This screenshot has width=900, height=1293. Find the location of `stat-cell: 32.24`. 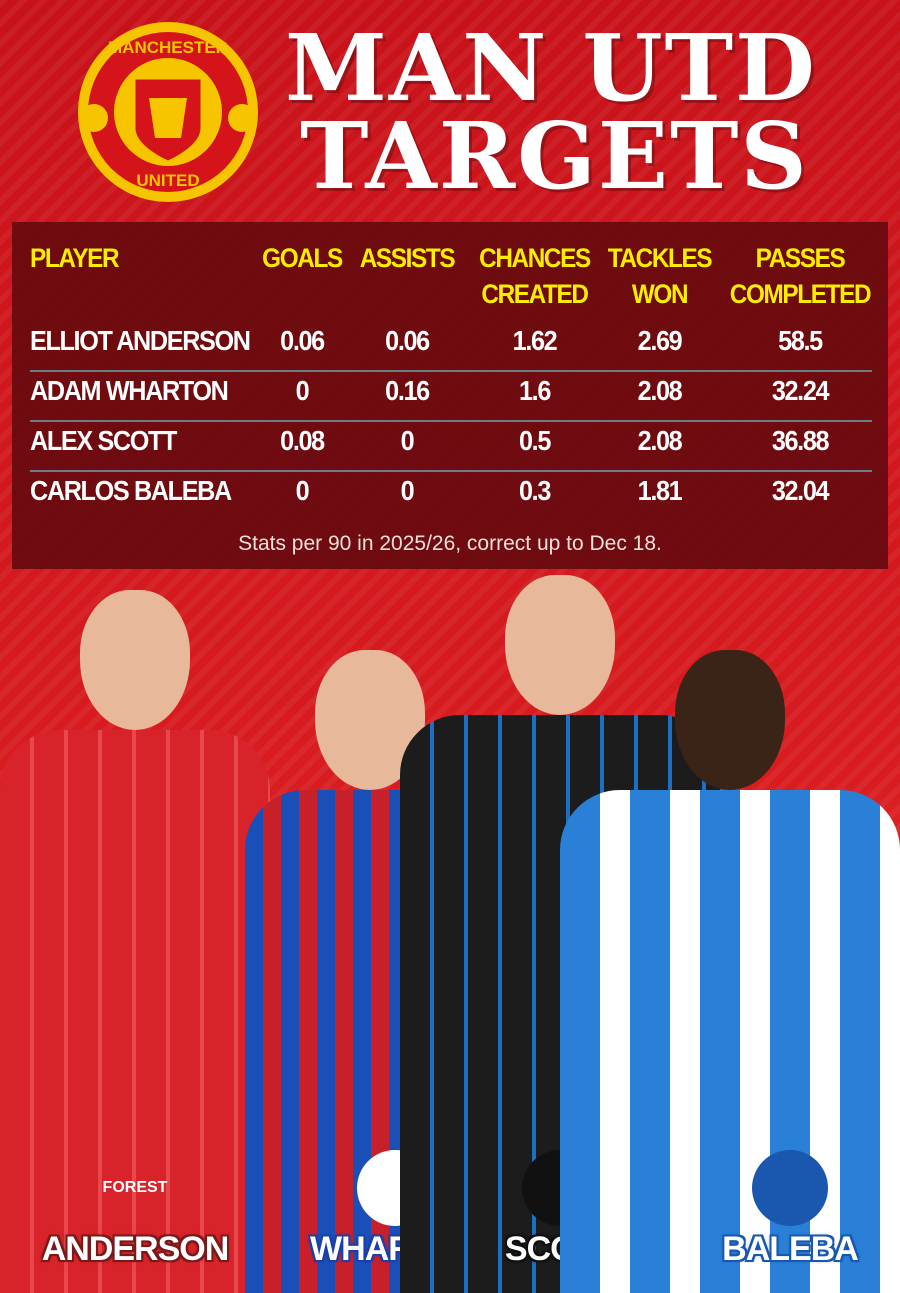

stat-cell: 32.24 is located at coordinates (800, 390).